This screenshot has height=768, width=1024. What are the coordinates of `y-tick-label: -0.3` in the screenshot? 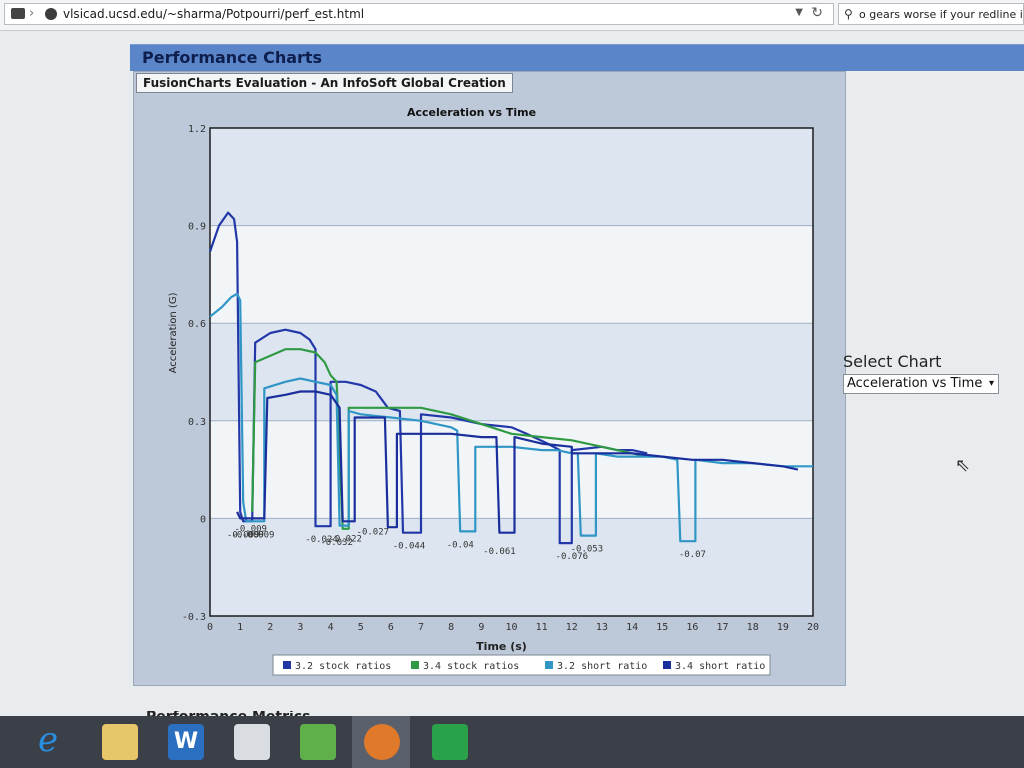 It's located at (194, 617).